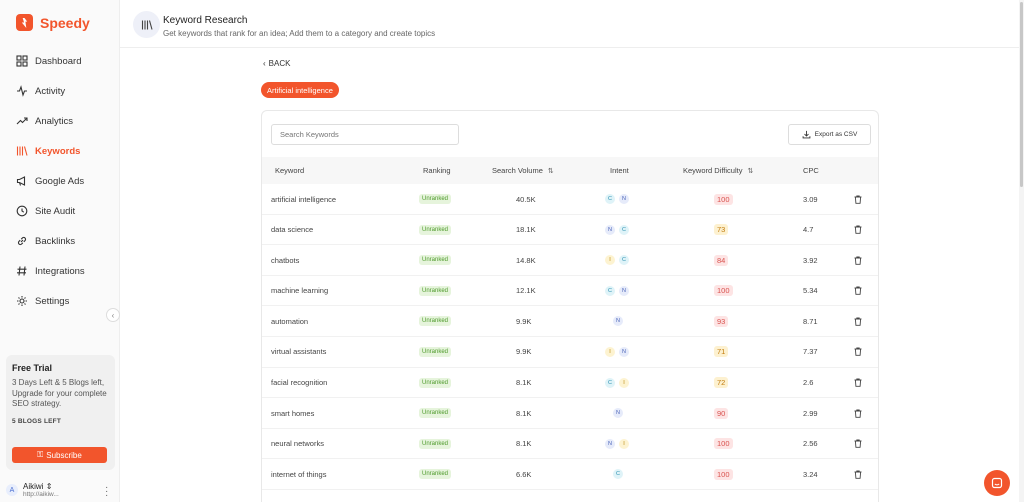 This screenshot has width=1024, height=502. What do you see at coordinates (365, 134) in the screenshot?
I see `search-input` at bounding box center [365, 134].